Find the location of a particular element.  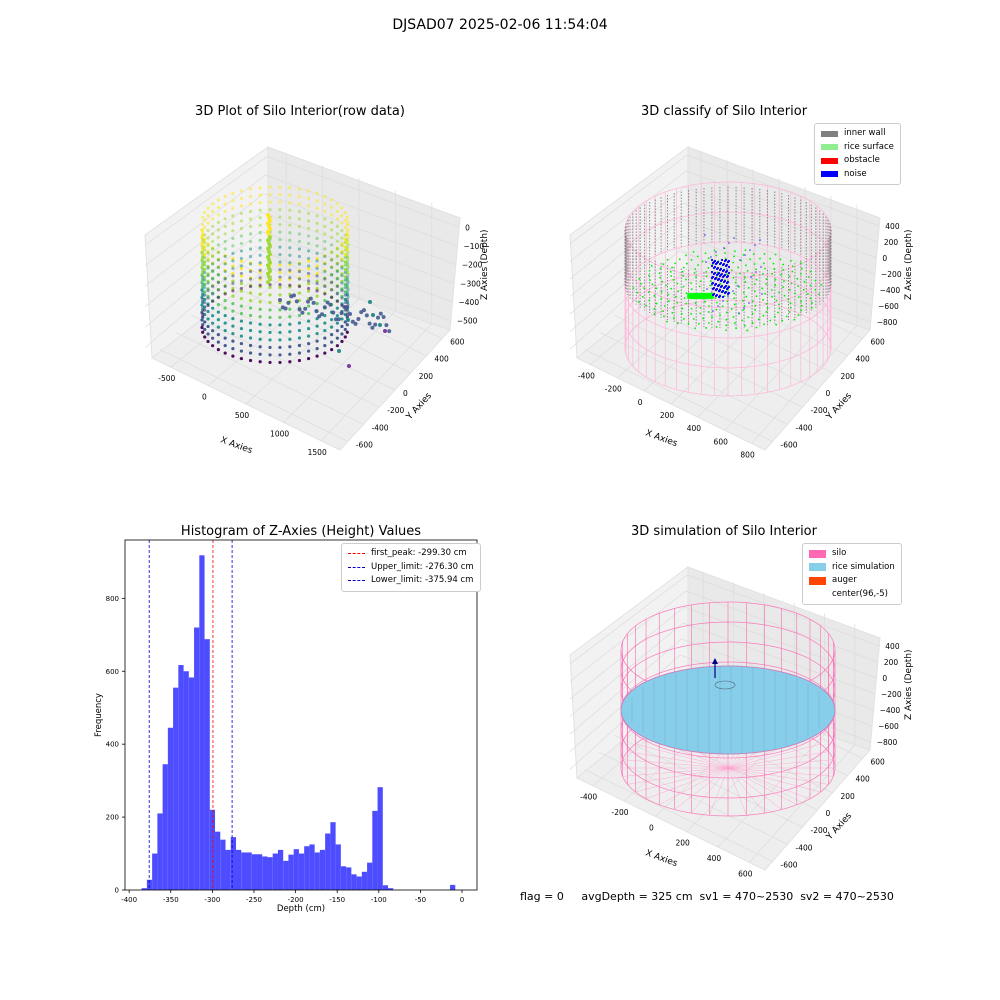

raw-y-tick: 400 is located at coordinates (441, 359).